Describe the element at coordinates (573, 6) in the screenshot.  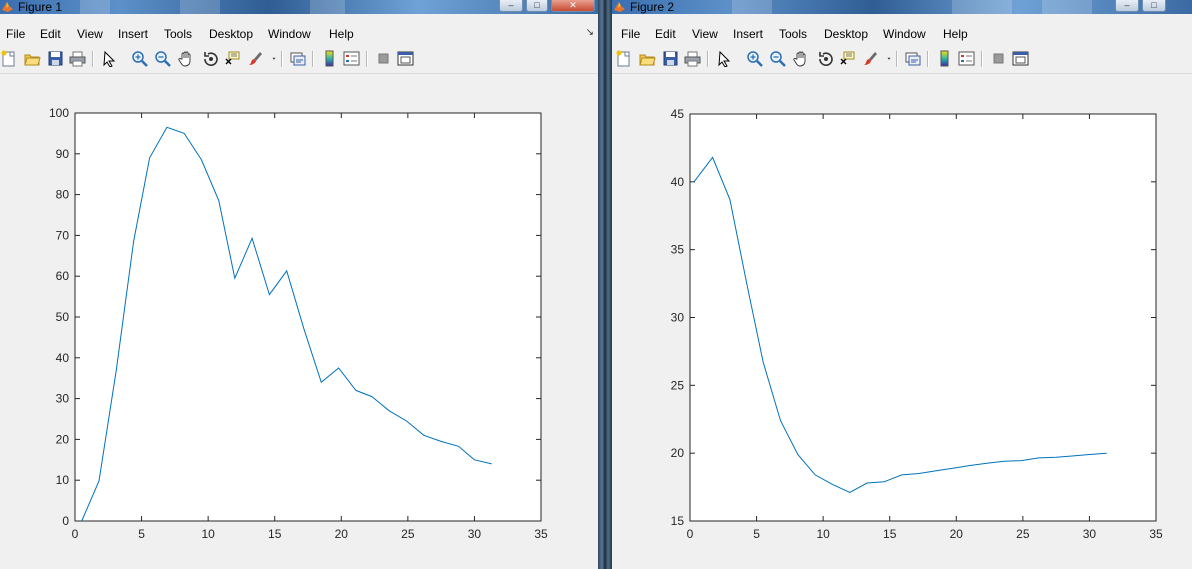
I see `close-button: ✕` at that location.